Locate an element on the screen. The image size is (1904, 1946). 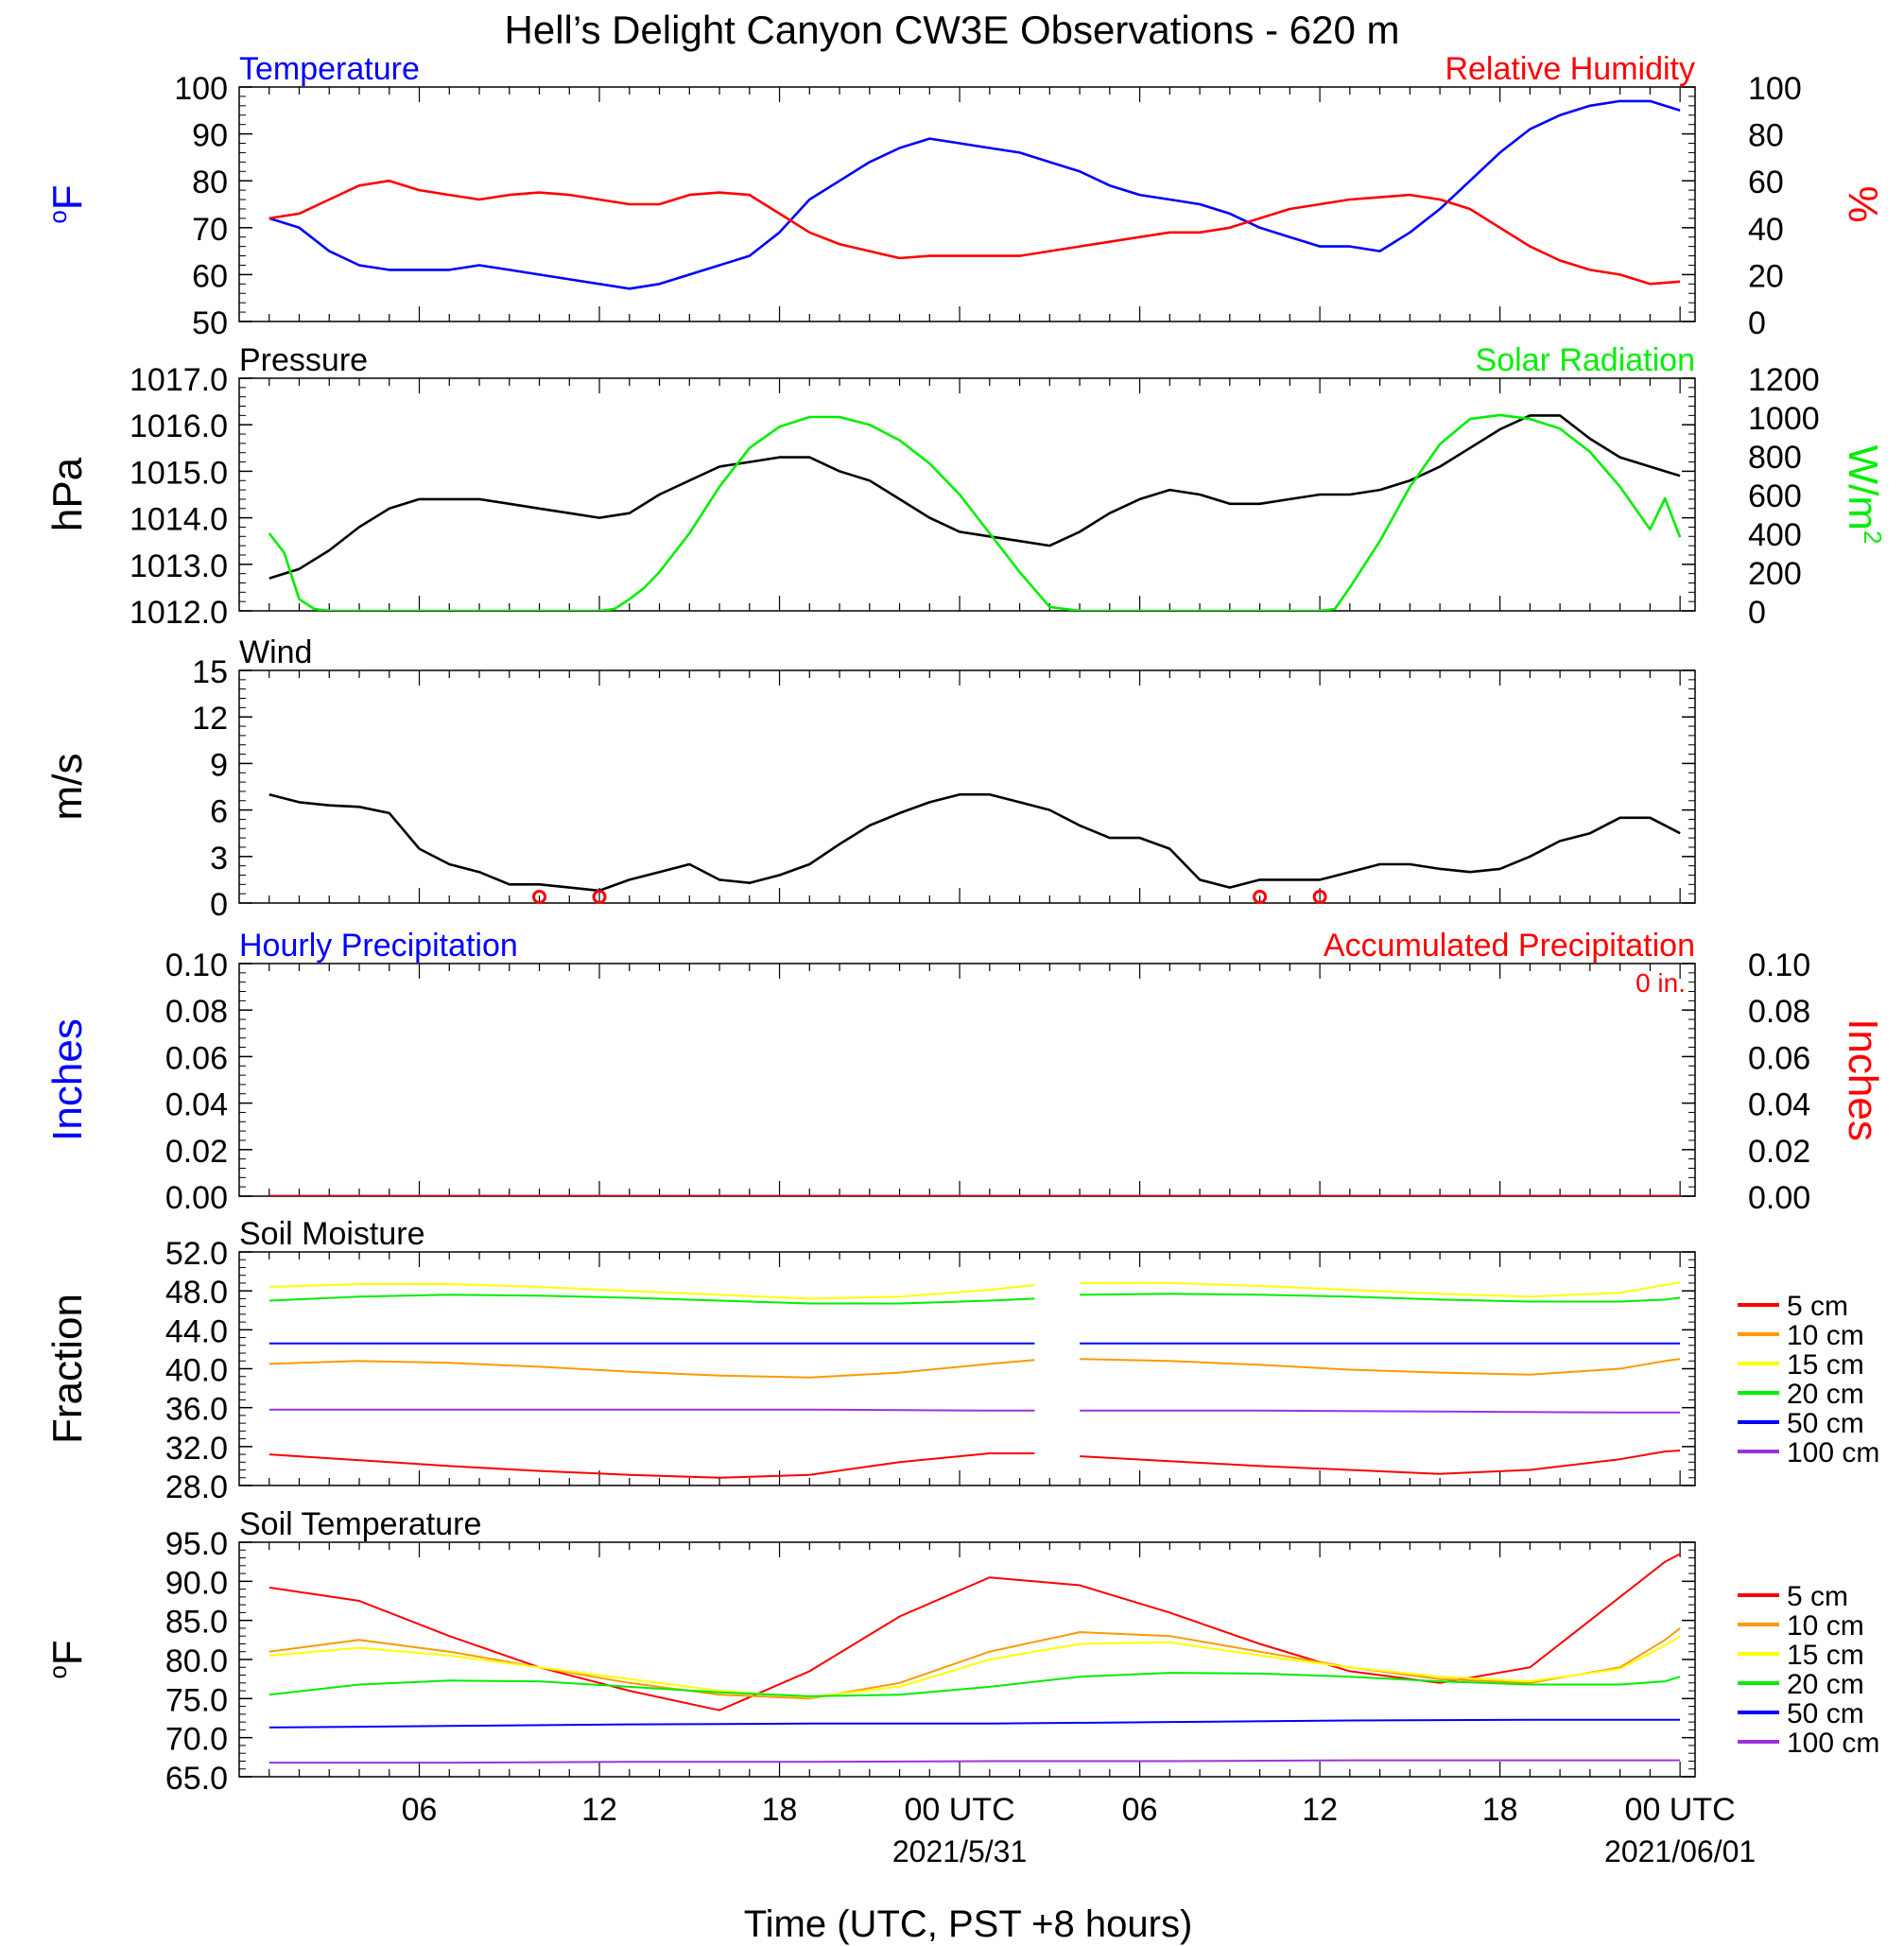
degree-sup: o is located at coordinates (57, 217).